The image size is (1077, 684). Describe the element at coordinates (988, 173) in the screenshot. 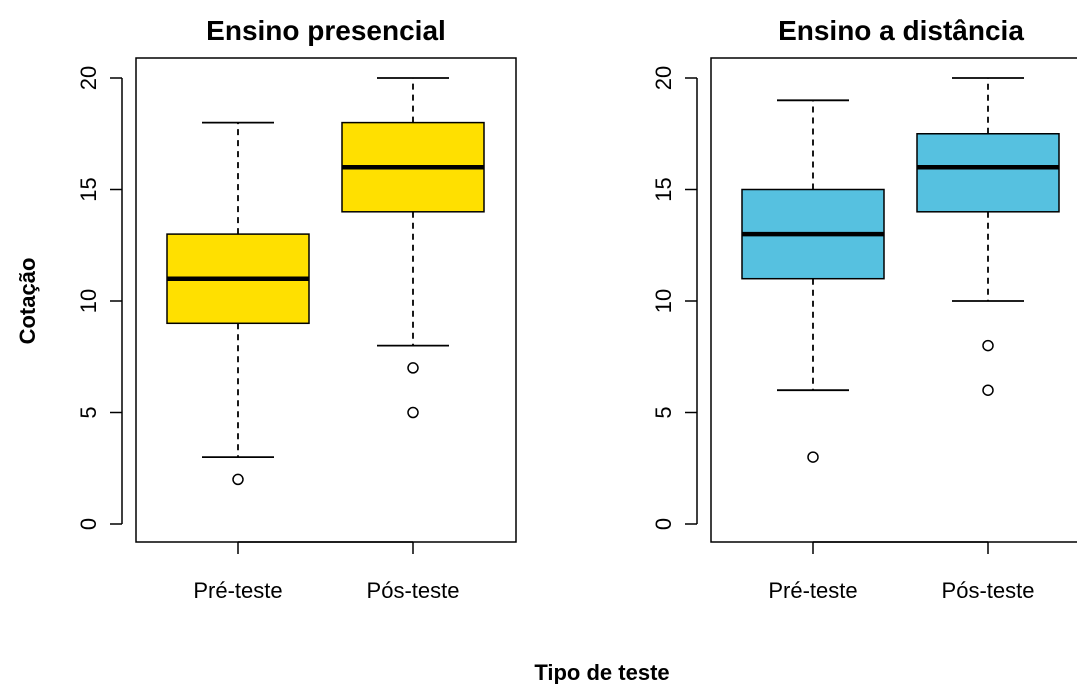

I see `iqr-box` at that location.